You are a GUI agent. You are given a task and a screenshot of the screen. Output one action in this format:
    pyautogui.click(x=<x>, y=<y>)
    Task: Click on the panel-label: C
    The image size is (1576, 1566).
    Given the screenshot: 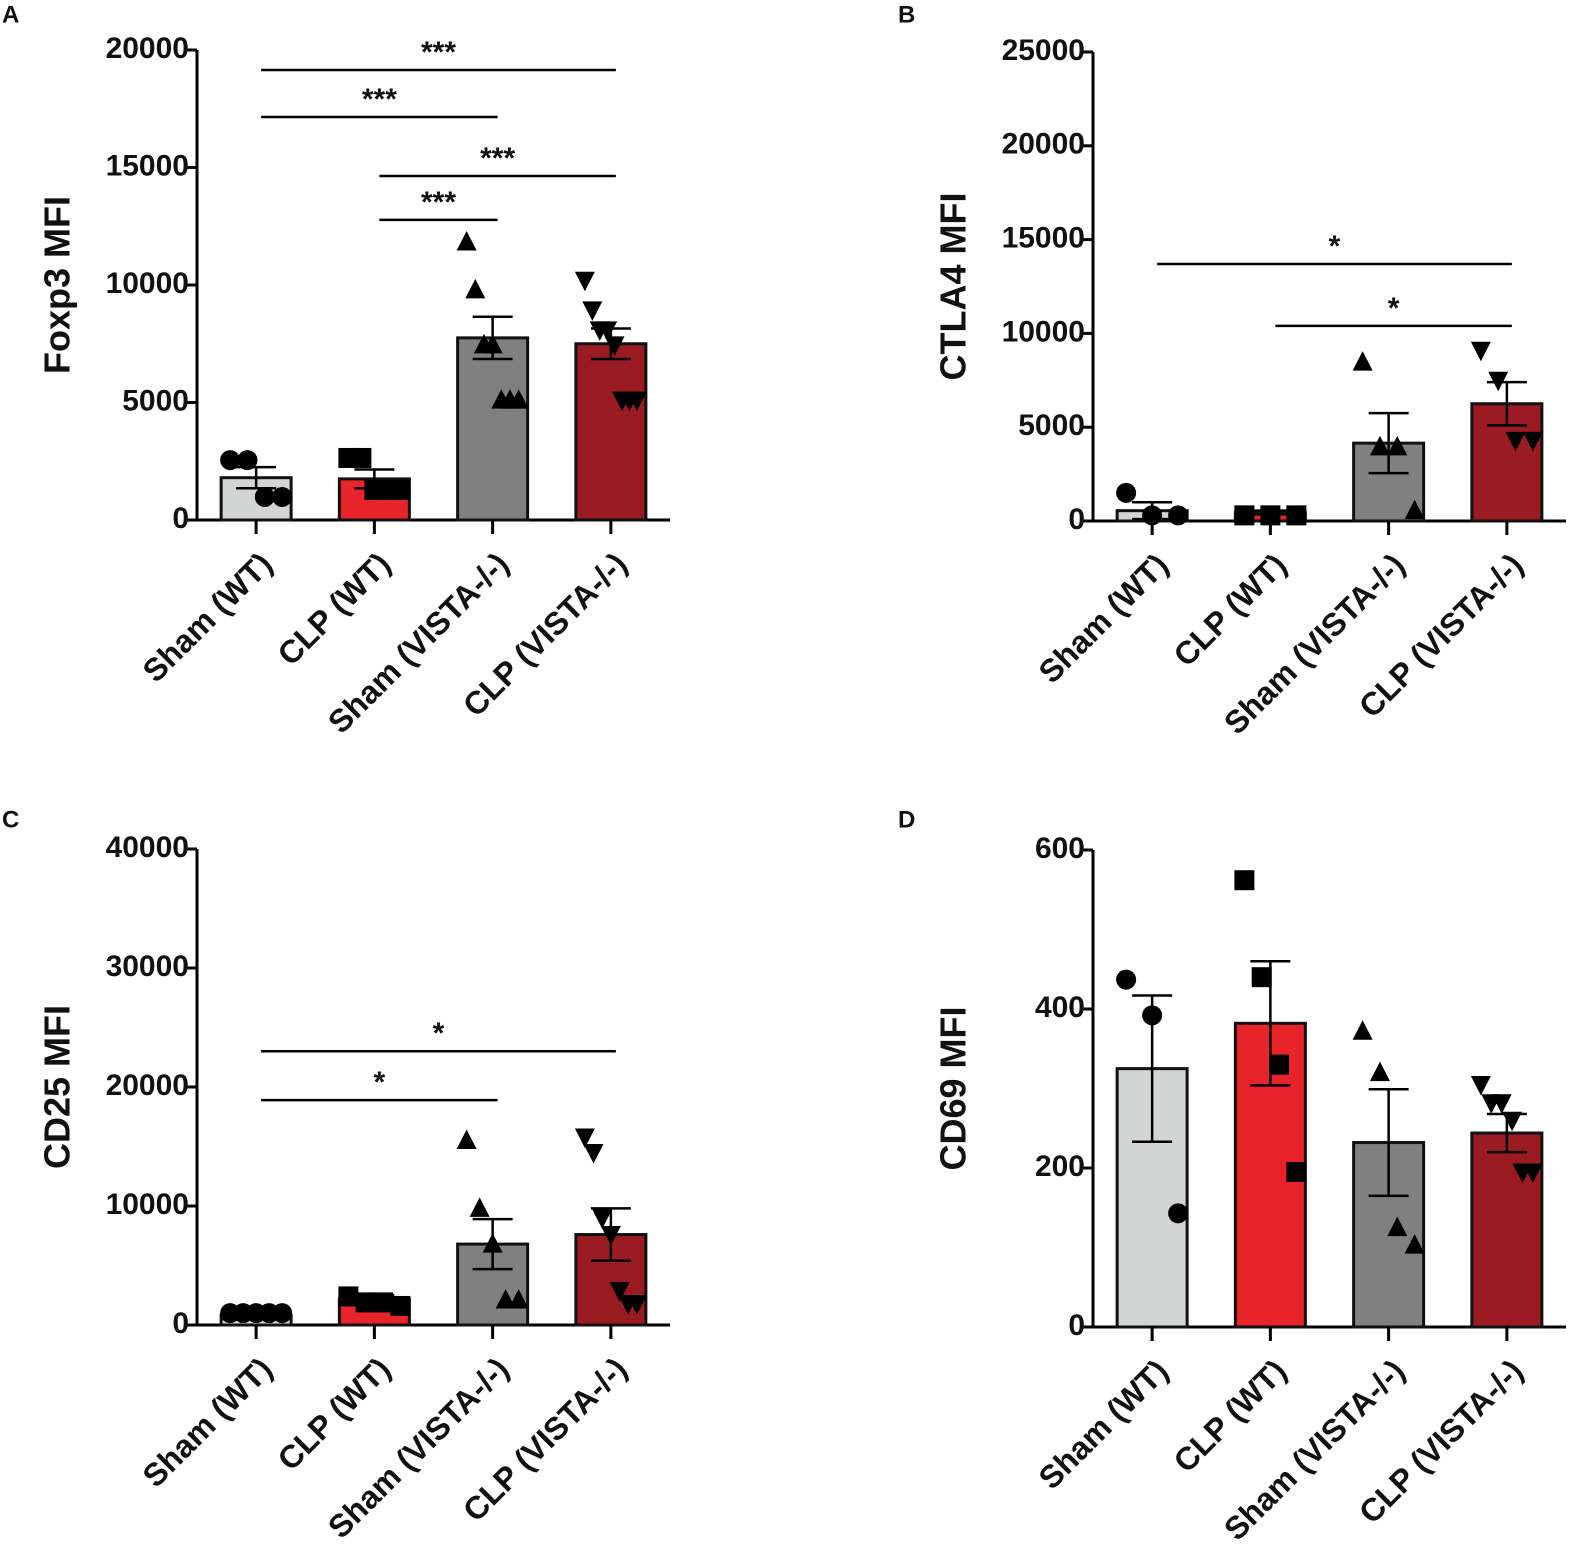 What is the action you would take?
    pyautogui.click(x=10, y=819)
    